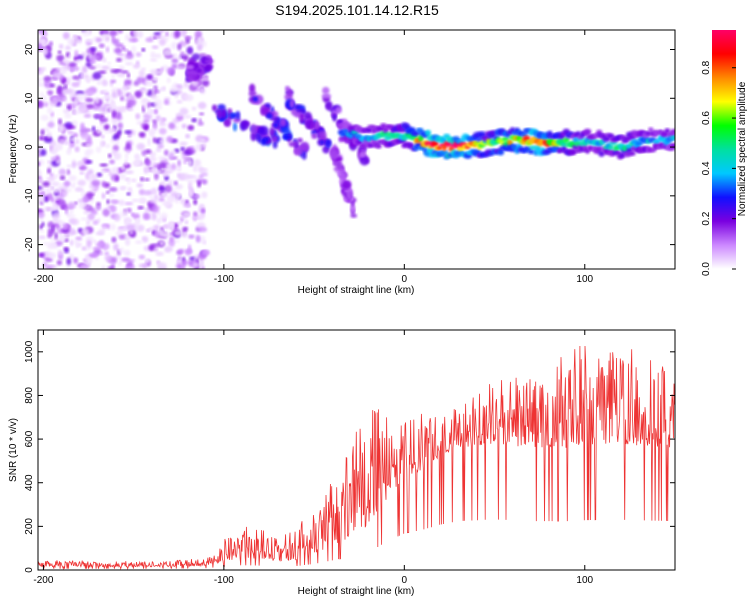  Describe the element at coordinates (742, 148) in the screenshot. I see `colorbar-label: Normalized spectral amplitude` at that location.